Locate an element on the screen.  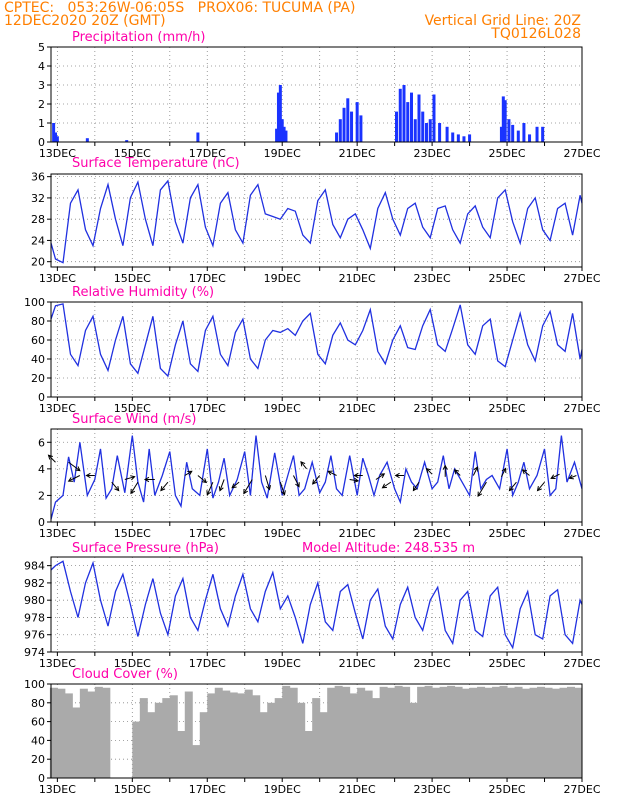
panel-title: Relative Humidity (%) is located at coordinates (143, 292).